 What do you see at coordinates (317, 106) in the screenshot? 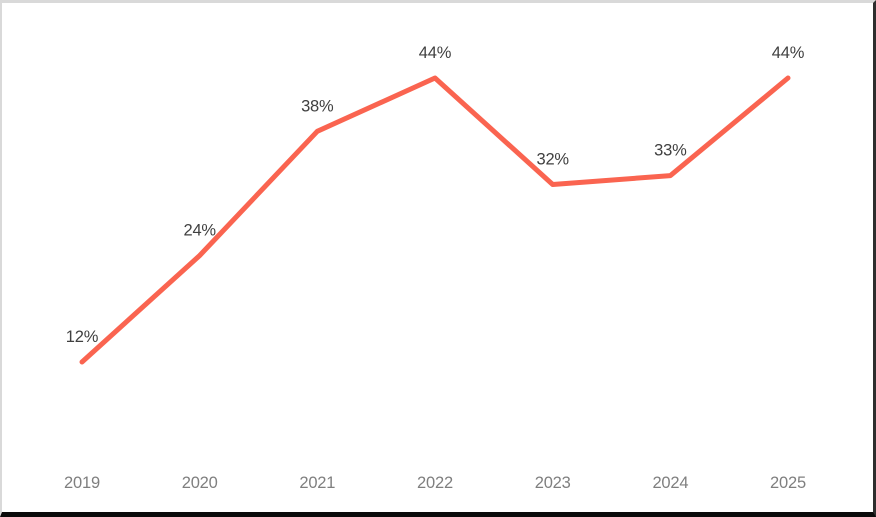
I see `data-label: 38%` at bounding box center [317, 106].